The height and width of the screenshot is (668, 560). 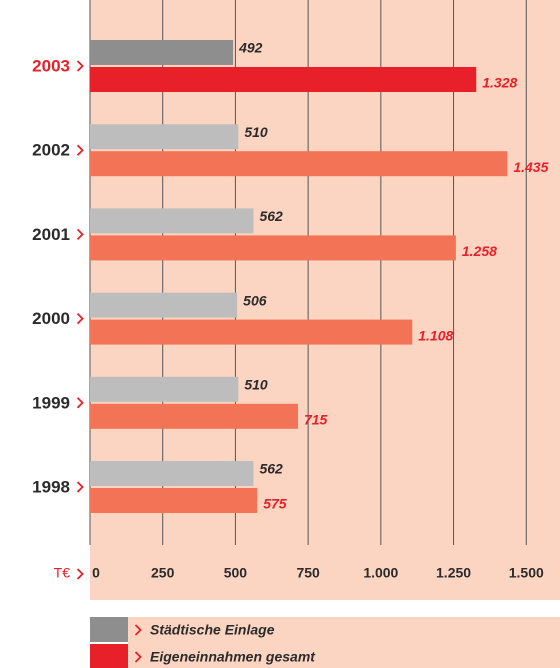 I want to click on category-label: 1998, so click(x=51, y=486).